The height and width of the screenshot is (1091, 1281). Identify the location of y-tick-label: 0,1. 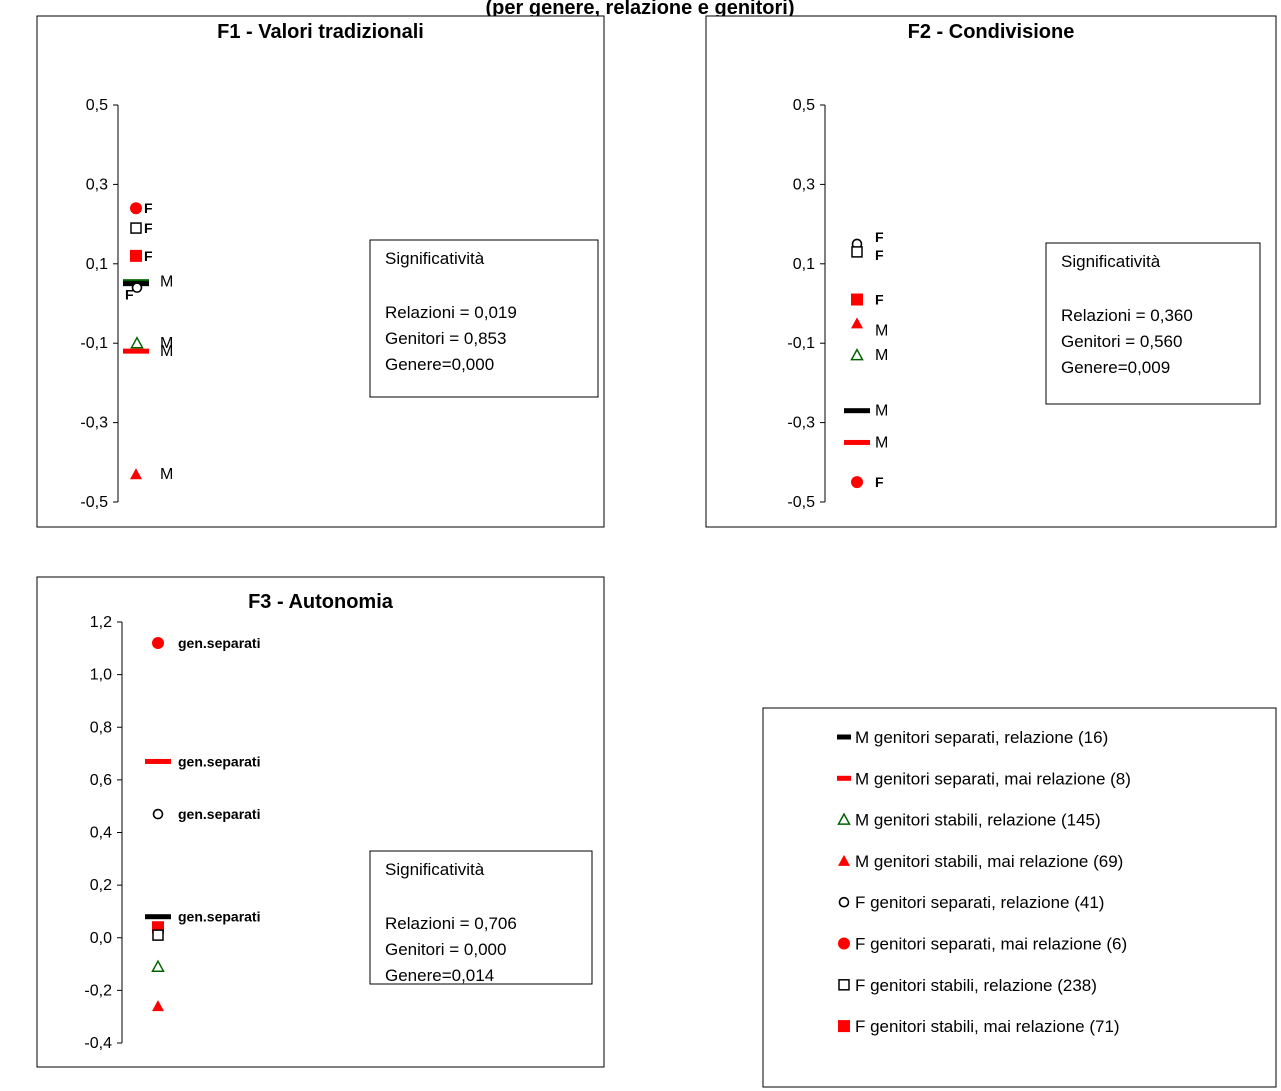
(804, 264).